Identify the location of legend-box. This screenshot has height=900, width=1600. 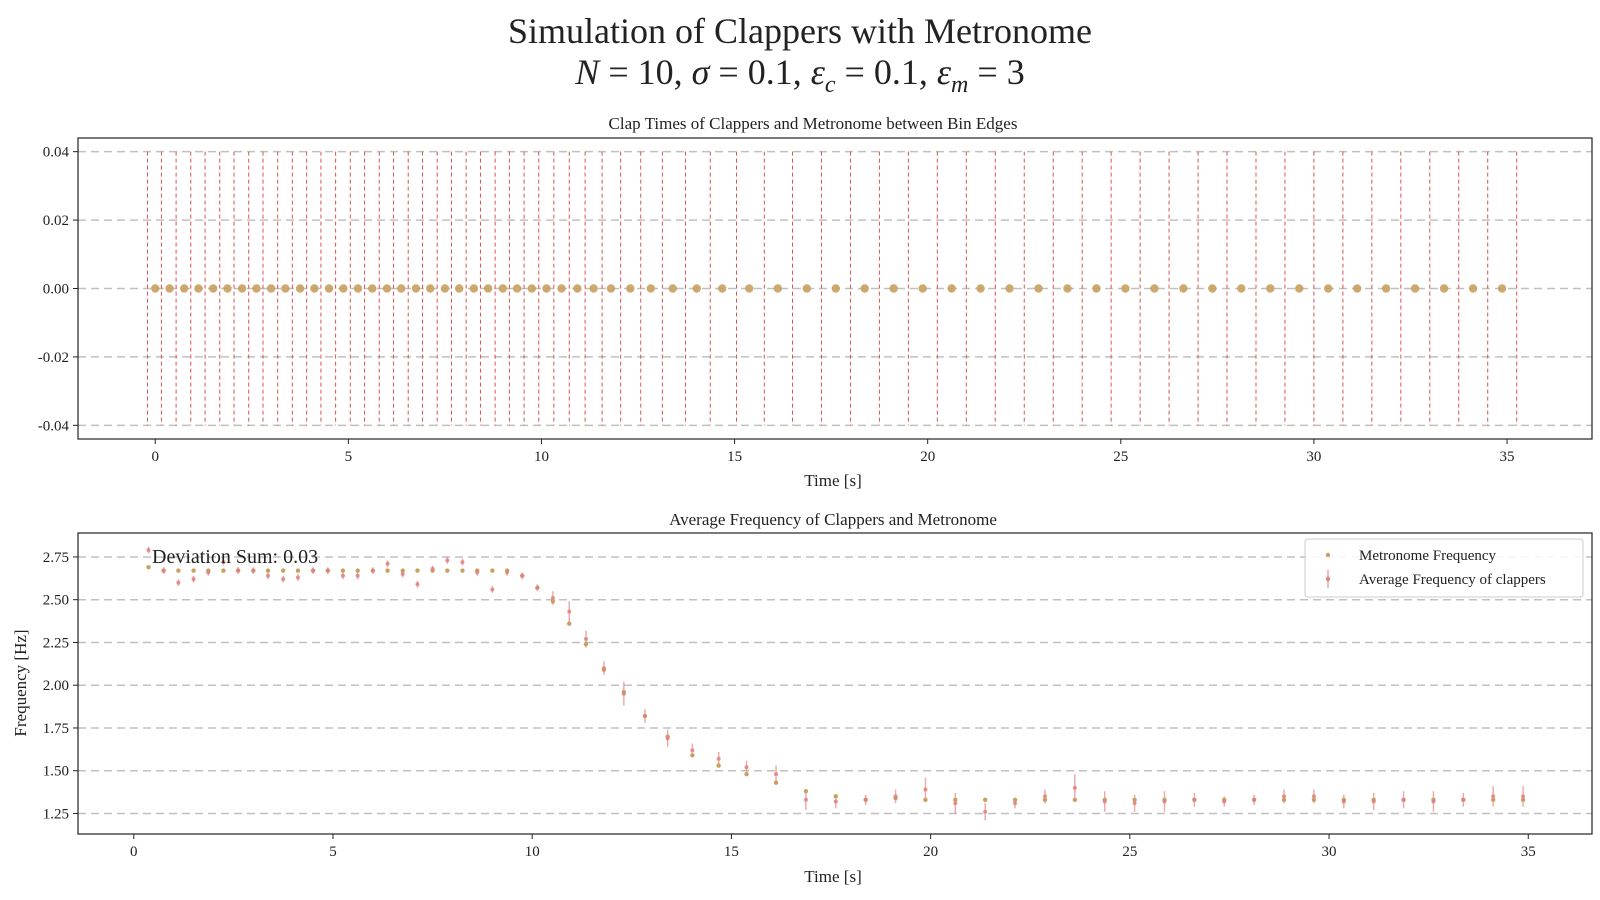
(1444, 568).